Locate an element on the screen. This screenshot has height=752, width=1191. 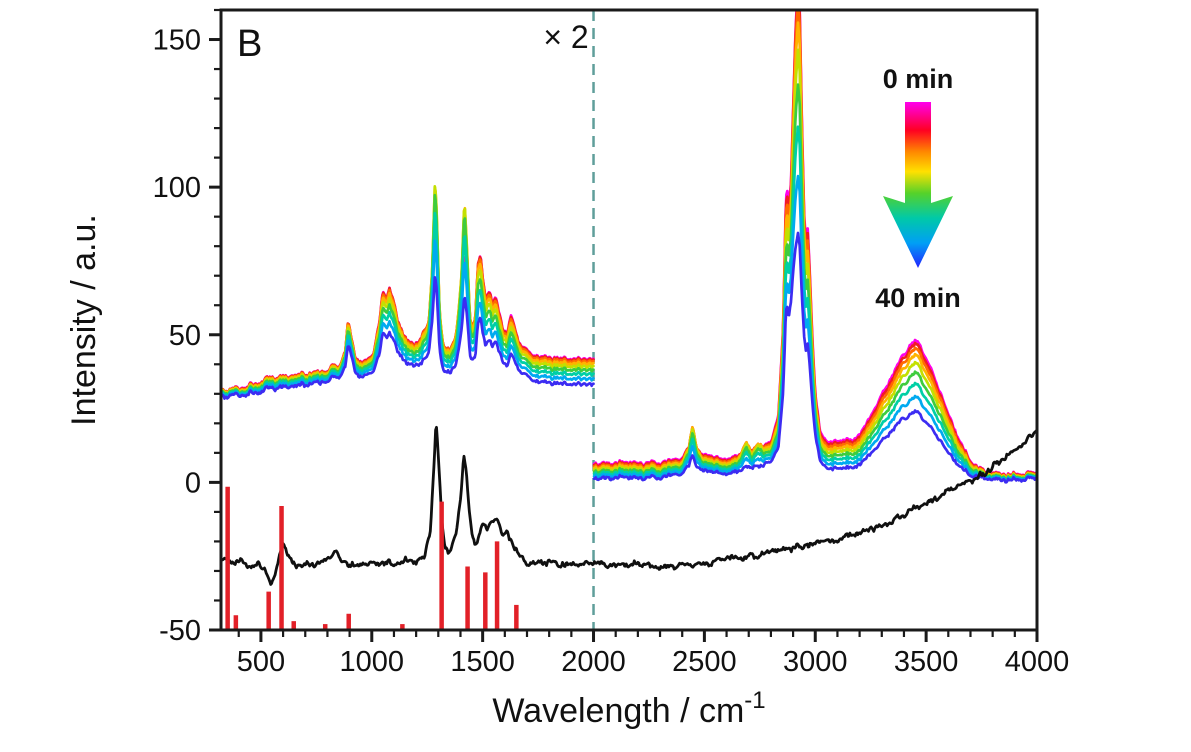
x-axis-tick-labels: 500 1000 1500 2000 2500 3000 3500 4000 is located at coordinates (653, 662).